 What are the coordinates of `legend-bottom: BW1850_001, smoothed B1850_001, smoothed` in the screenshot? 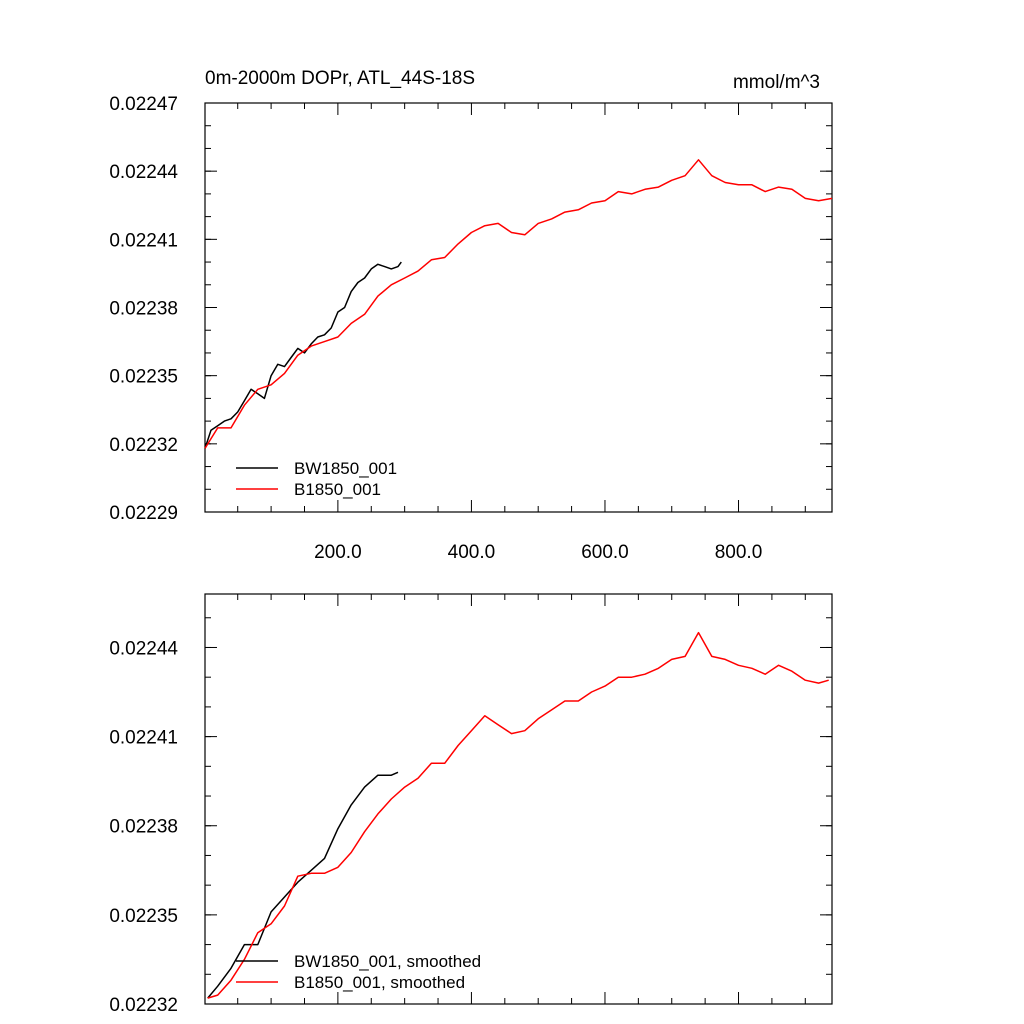 It's located at (358, 972).